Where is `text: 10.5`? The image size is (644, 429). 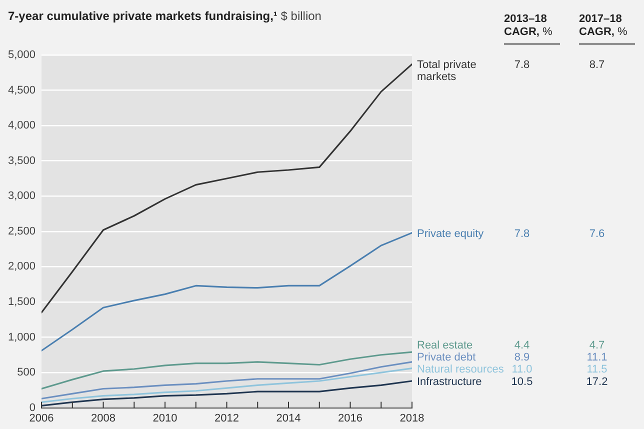
text: 10.5 is located at coordinates (522, 382).